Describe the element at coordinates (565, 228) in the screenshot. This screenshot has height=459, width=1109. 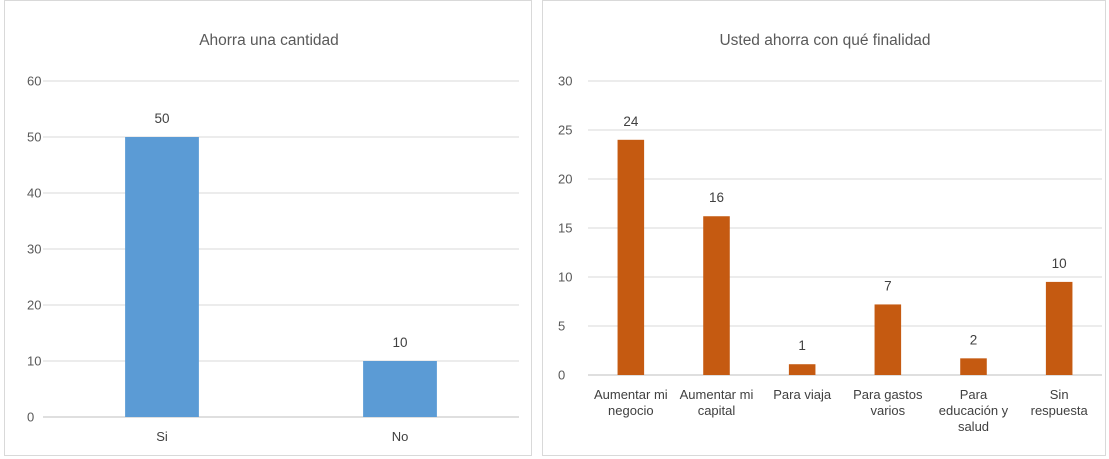
I see `y-tick-label: 15` at that location.